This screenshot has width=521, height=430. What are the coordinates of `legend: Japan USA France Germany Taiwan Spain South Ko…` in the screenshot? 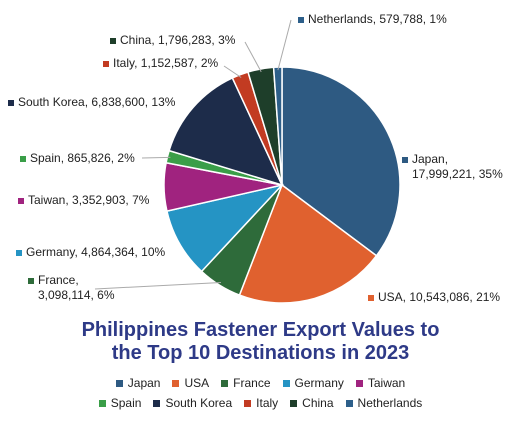 It's located at (260, 393).